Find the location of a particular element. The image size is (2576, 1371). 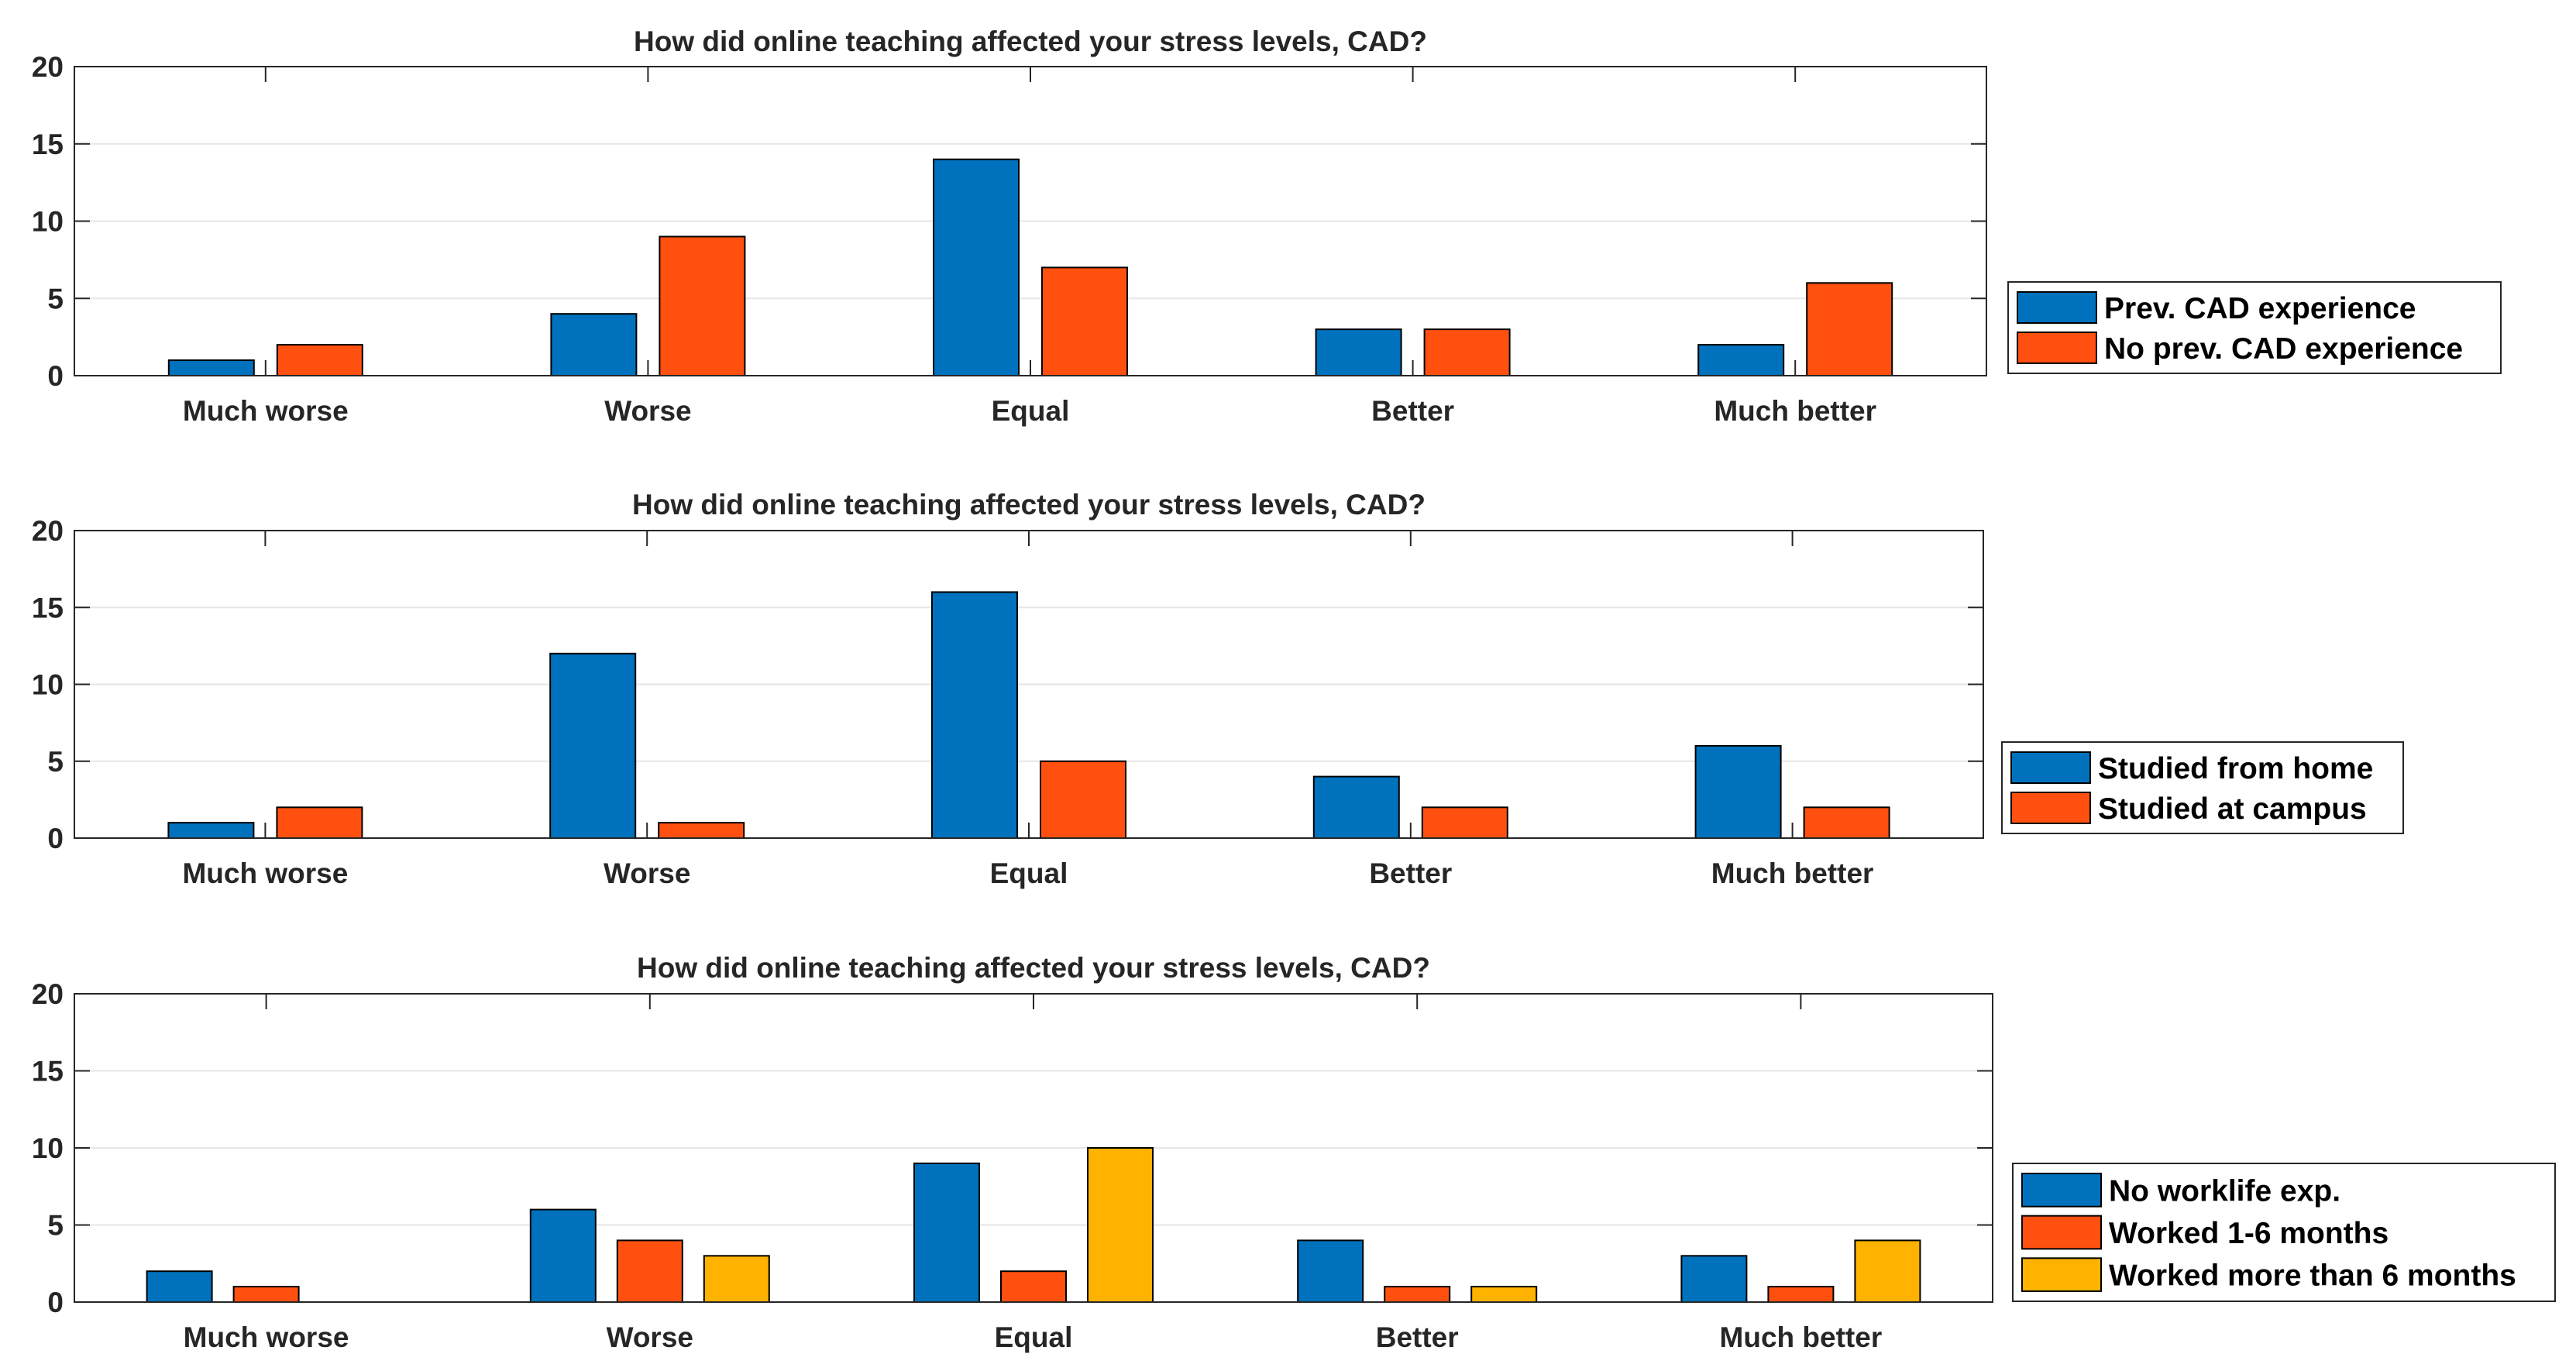

legend-entry: Studied from home is located at coordinates (2235, 768).